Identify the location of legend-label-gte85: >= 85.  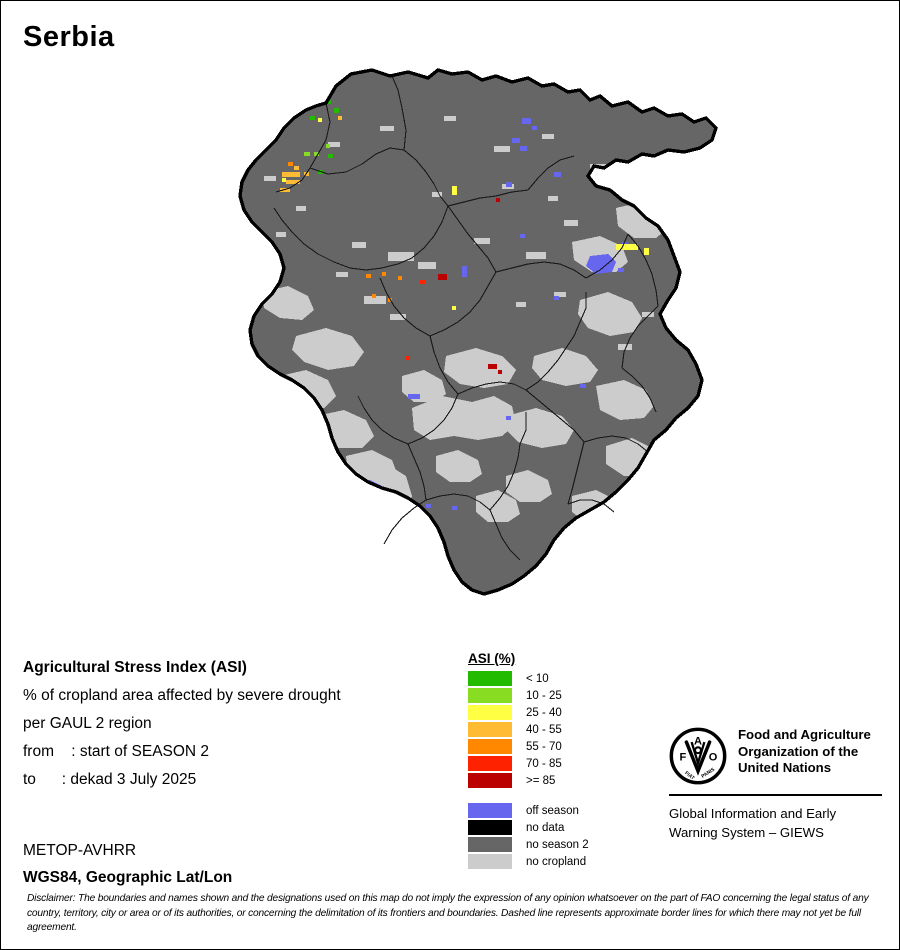
(541, 780).